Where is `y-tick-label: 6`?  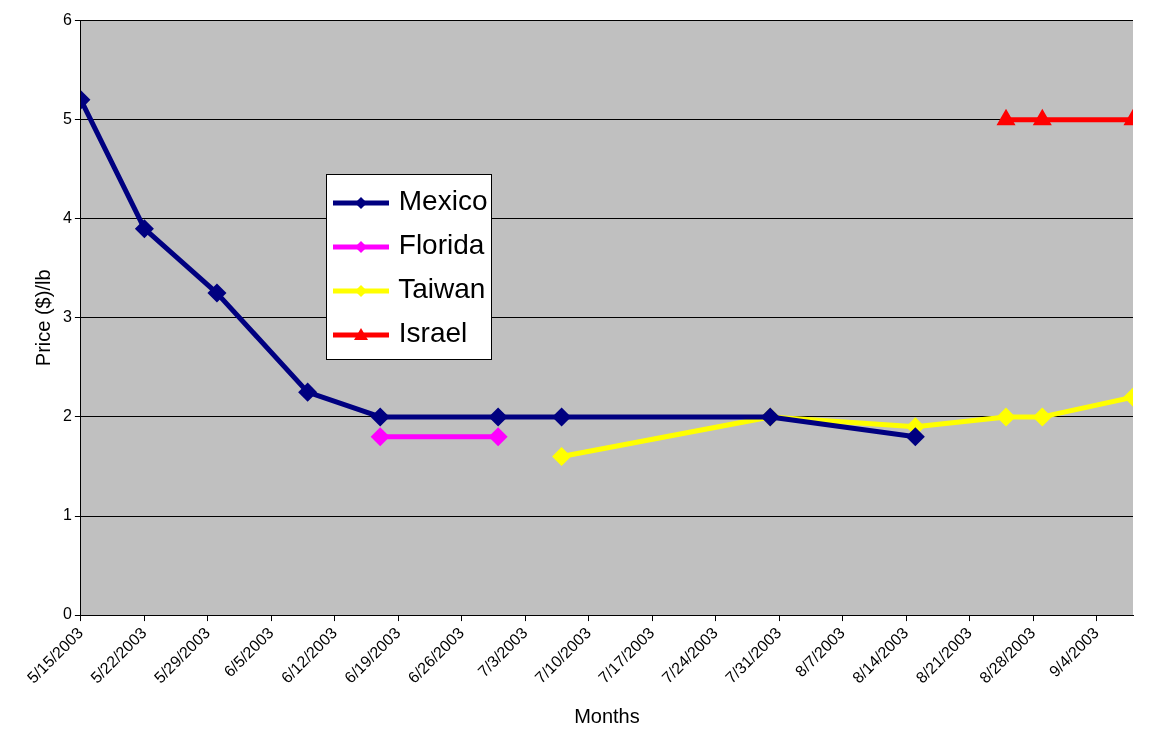 y-tick-label: 6 is located at coordinates (67, 20).